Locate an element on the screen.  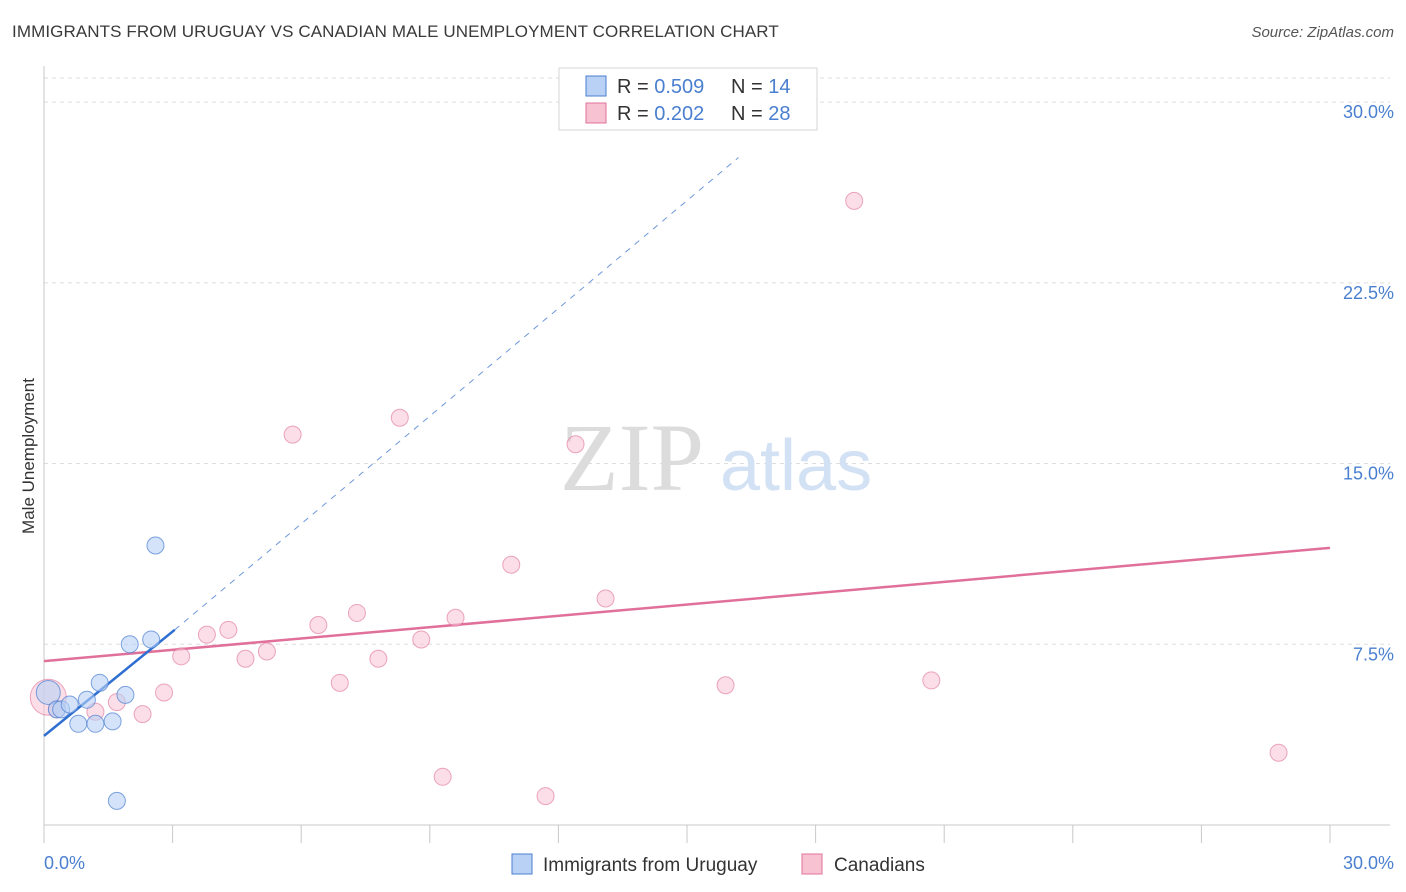
svg-text: N = 28 is located at coordinates (761, 114).